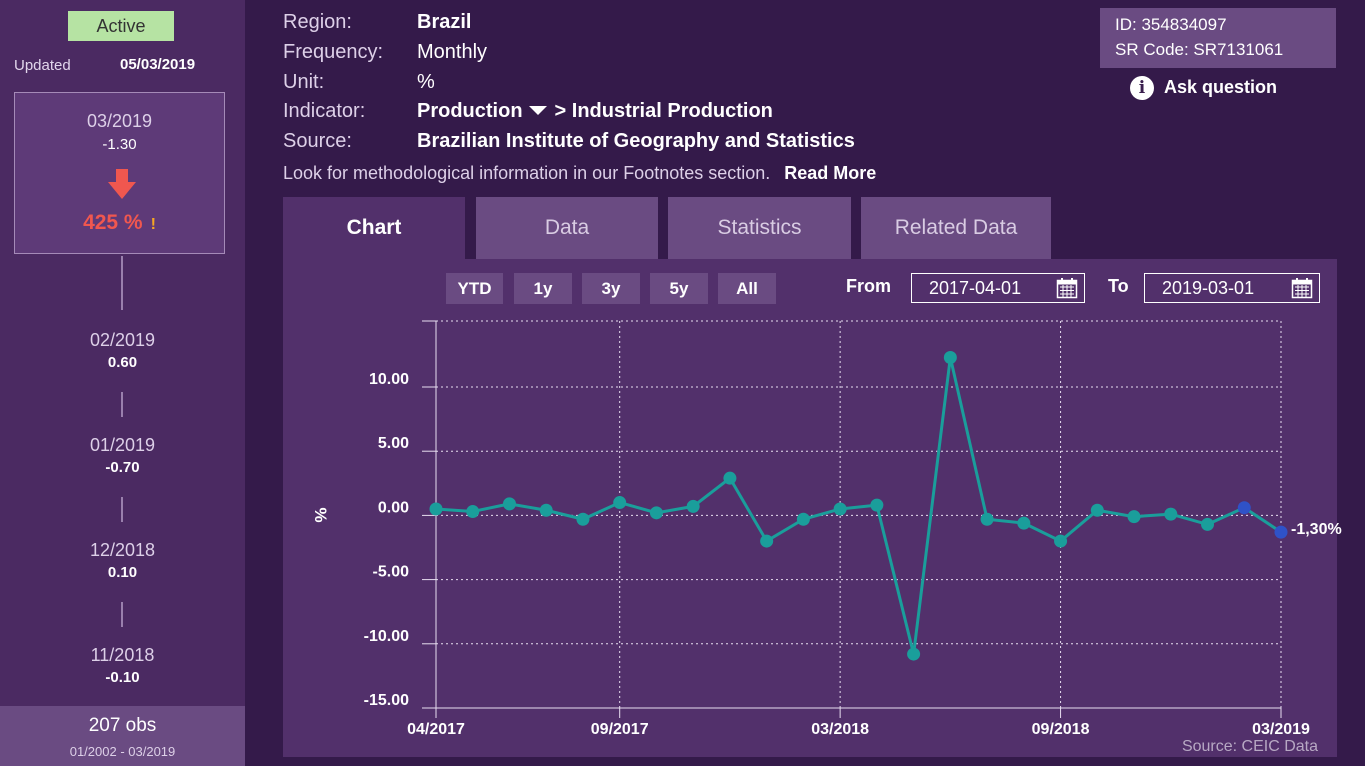 This screenshot has height=766, width=1365. Describe the element at coordinates (122, 184) in the screenshot. I see `decline-arrow-icon` at that location.